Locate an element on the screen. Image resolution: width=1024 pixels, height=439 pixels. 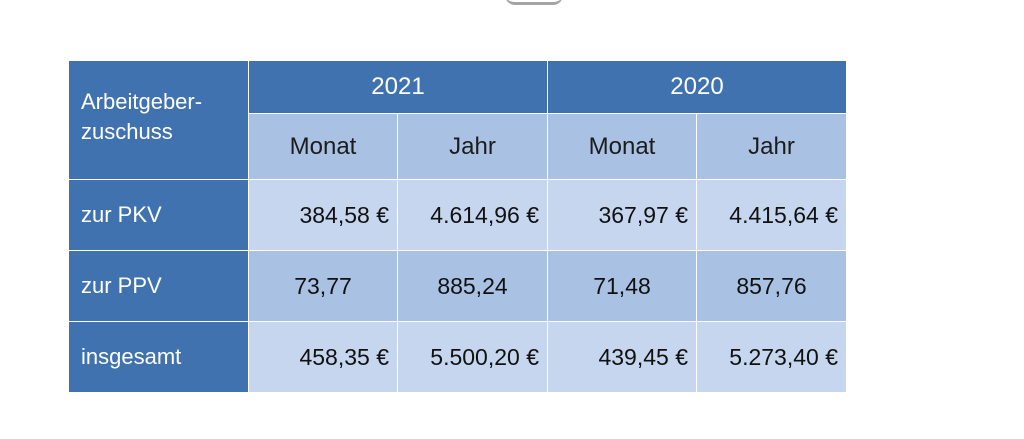
year-header-2021: 2021 is located at coordinates (398, 87).